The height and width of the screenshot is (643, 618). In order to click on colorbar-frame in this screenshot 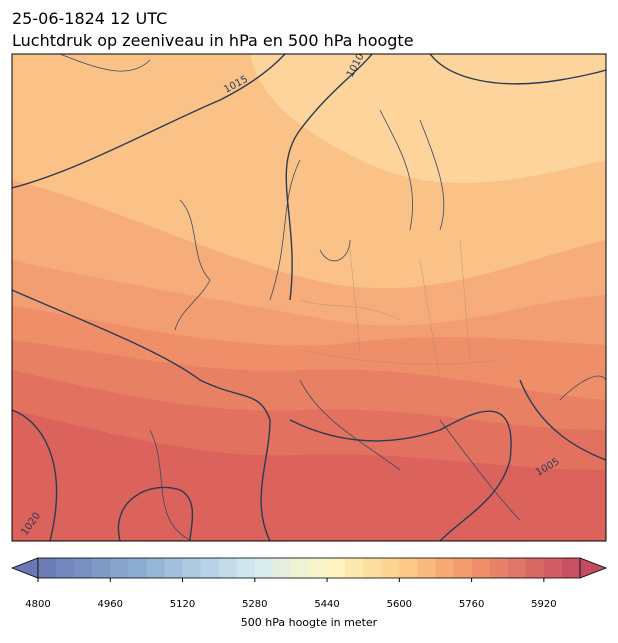, I will do `click(309, 568)`.